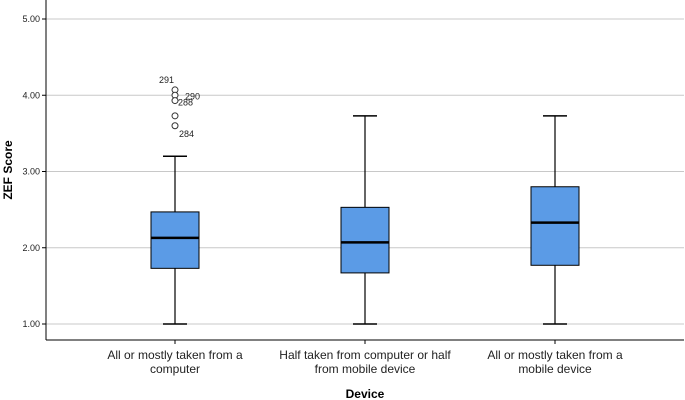 The height and width of the screenshot is (400, 685). I want to click on y-tick-label: 3.00, so click(31, 172).